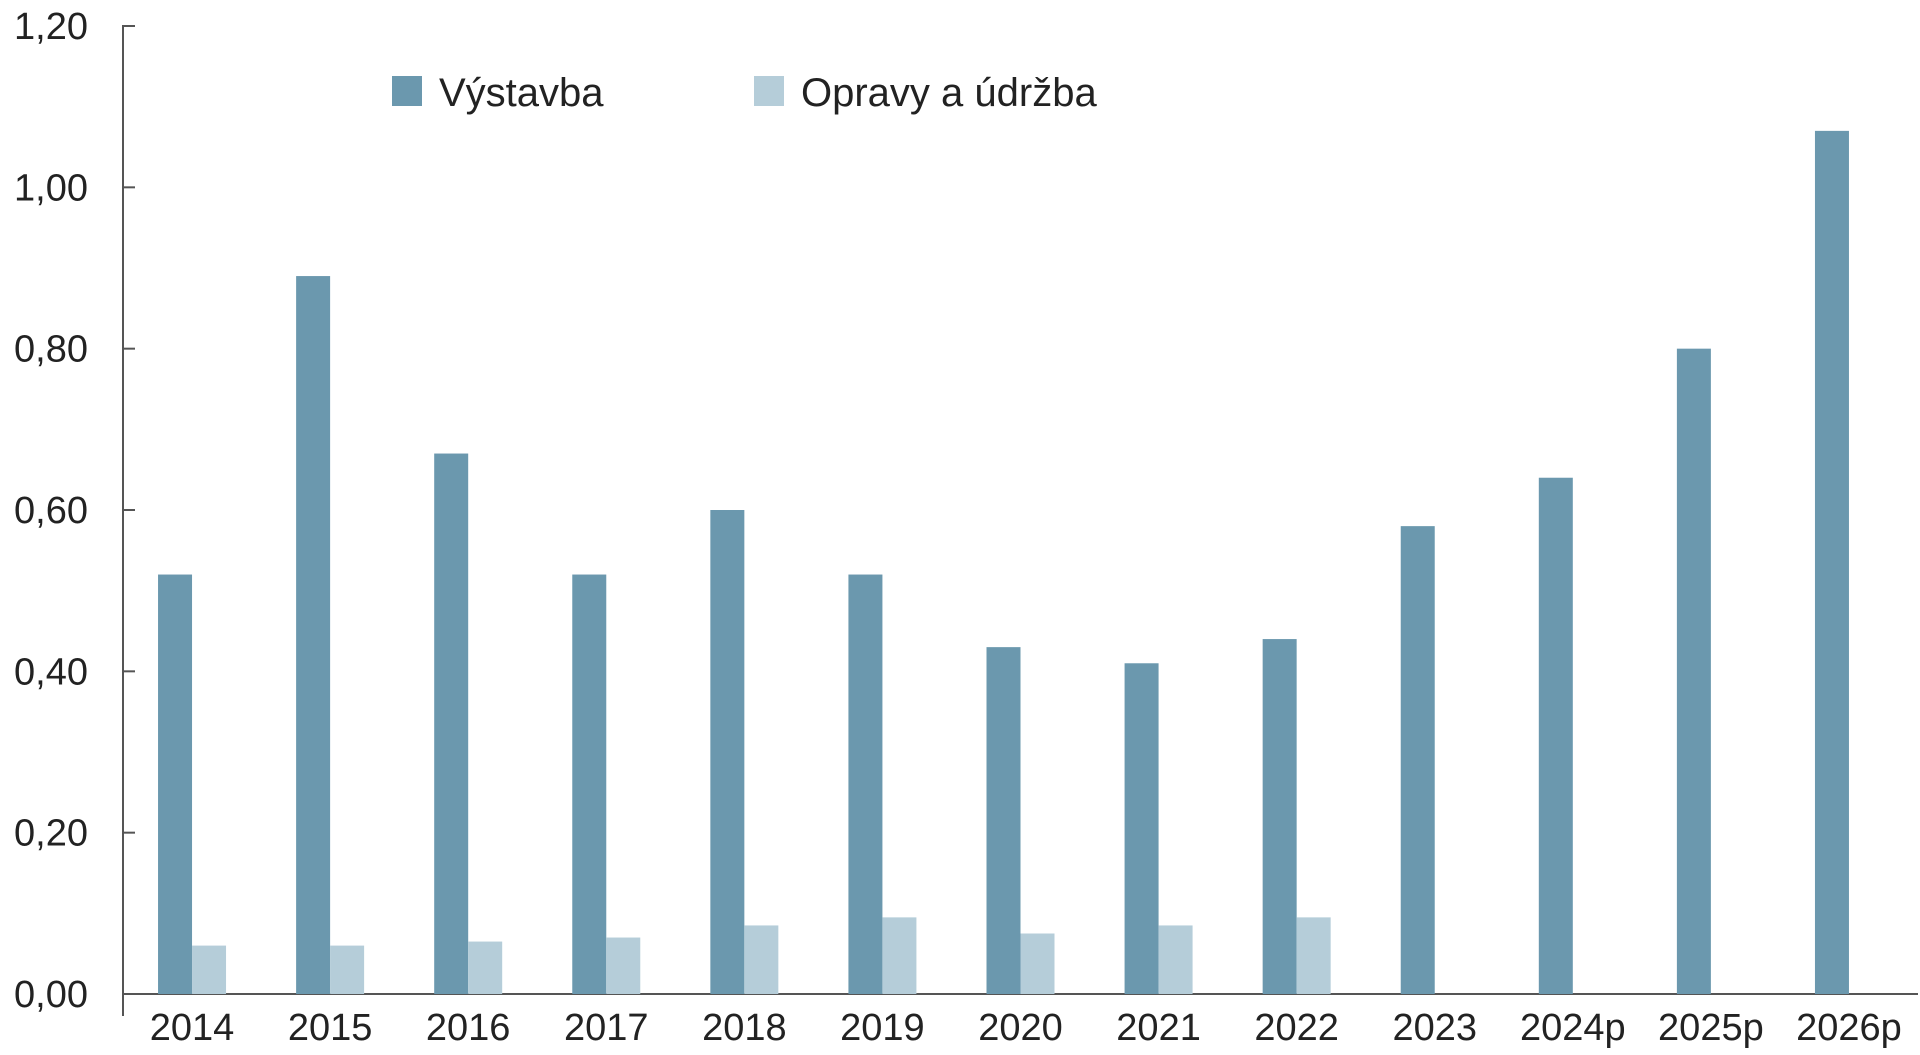  I want to click on legend-item-vystavba-label: Výstavba, so click(521, 93).